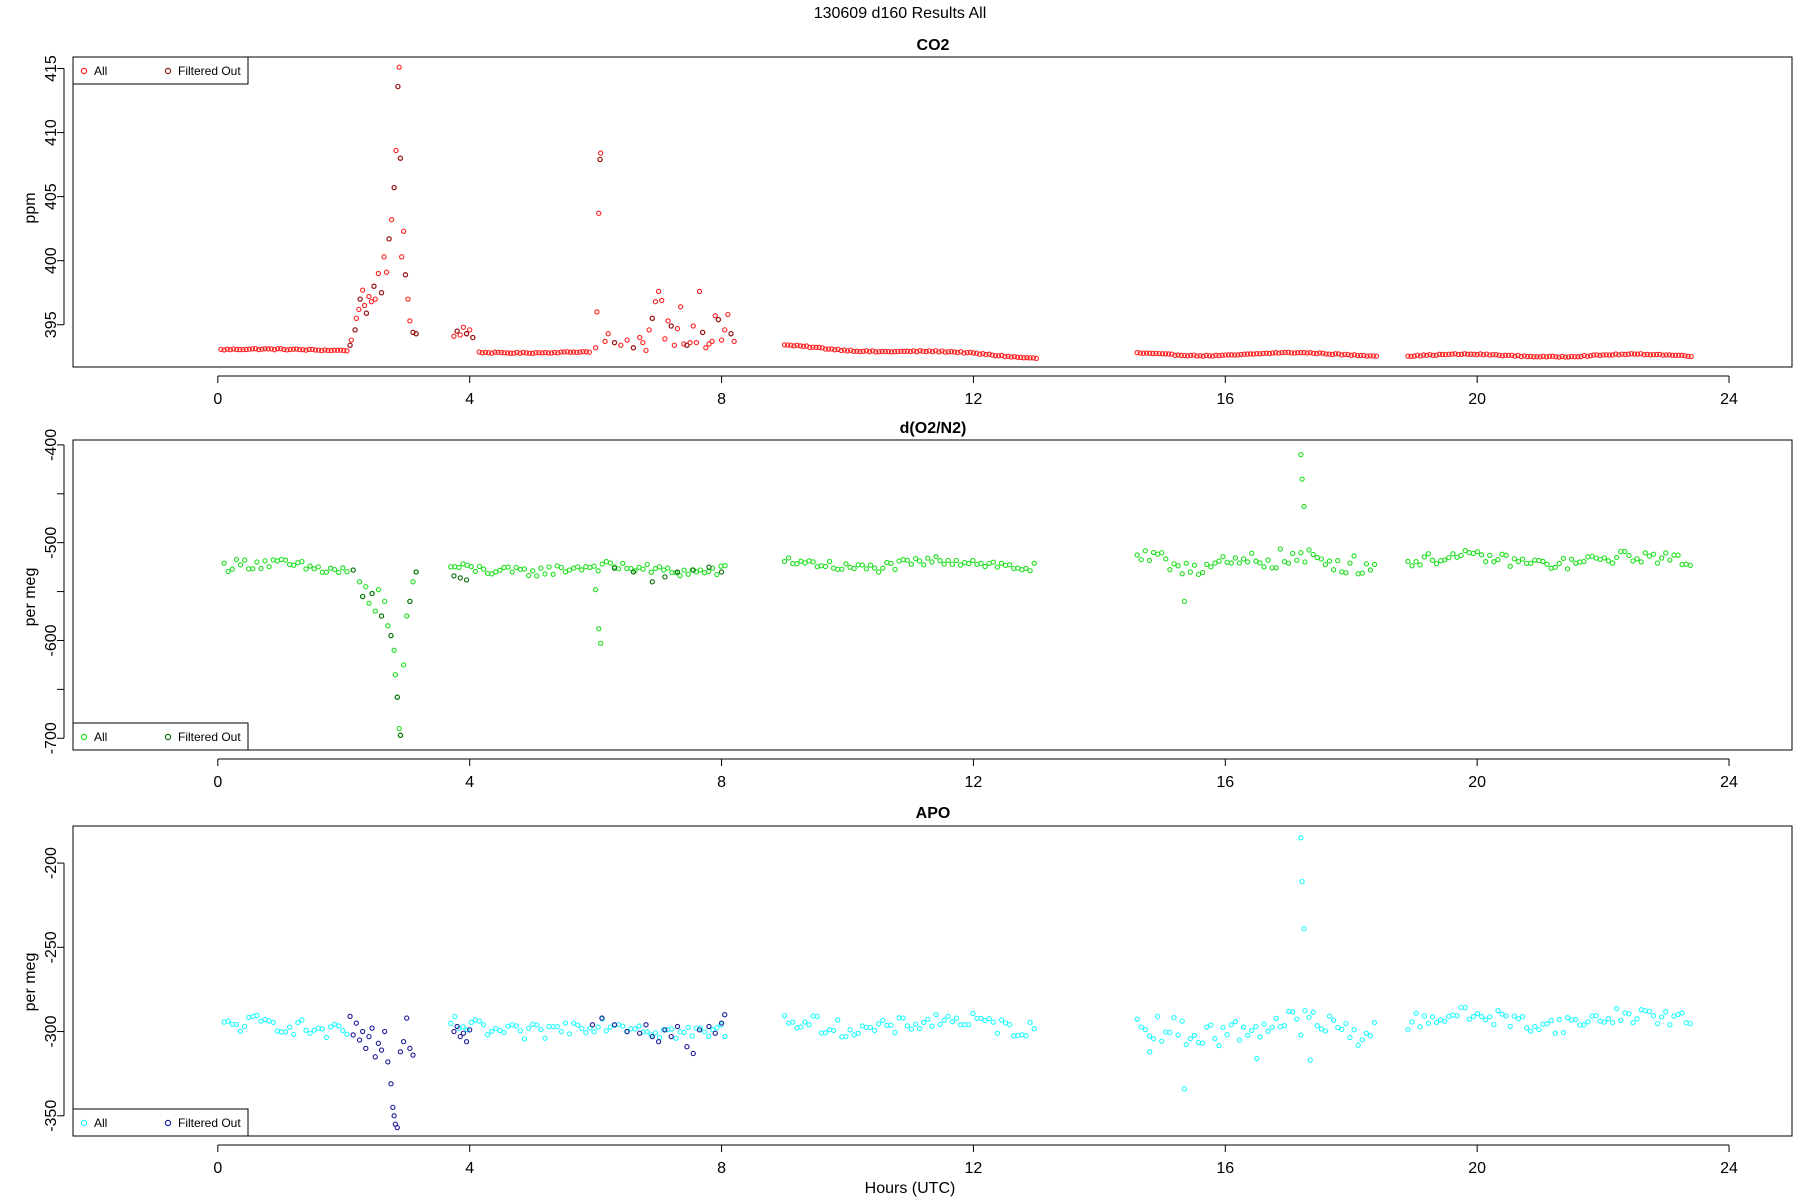  Describe the element at coordinates (1729, 1168) in the screenshot. I see `x-tick-label: 24` at that location.